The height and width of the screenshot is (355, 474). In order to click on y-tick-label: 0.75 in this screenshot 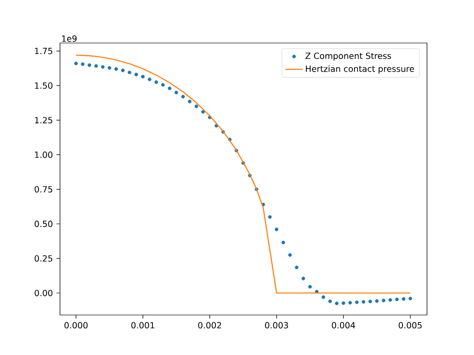, I will do `click(43, 189)`.